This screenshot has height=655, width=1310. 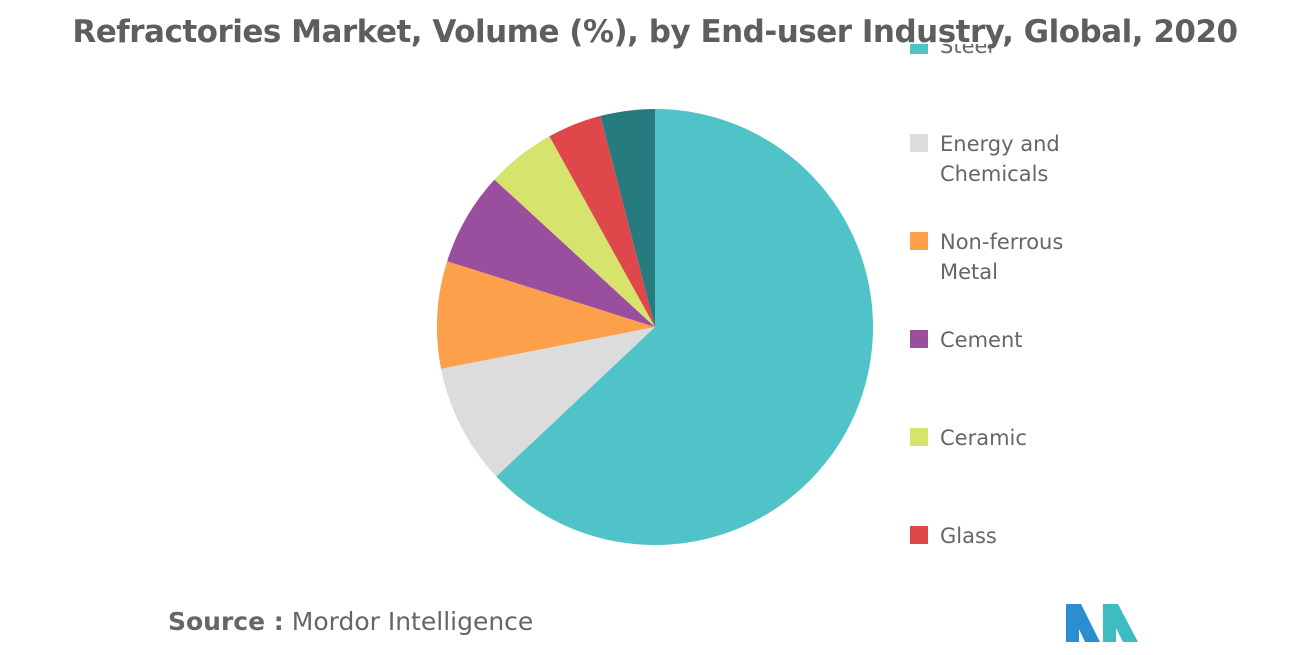 I want to click on legend-label: Energy and Chemicals, so click(x=1000, y=159).